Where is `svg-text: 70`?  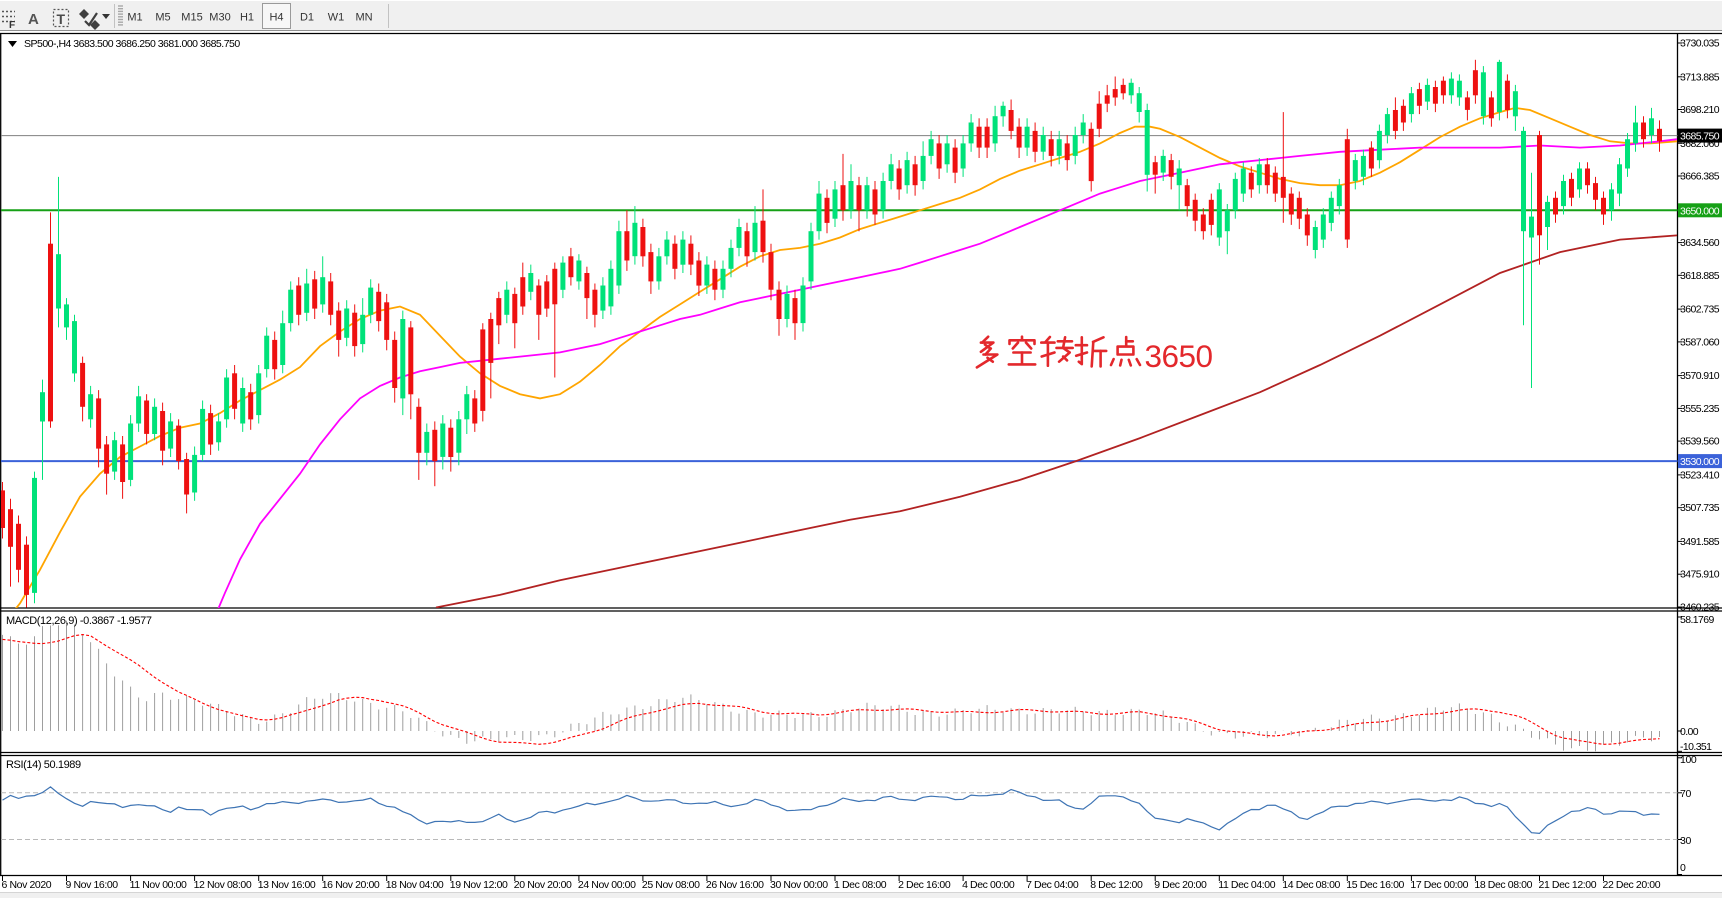
svg-text: 70 is located at coordinates (1685, 794).